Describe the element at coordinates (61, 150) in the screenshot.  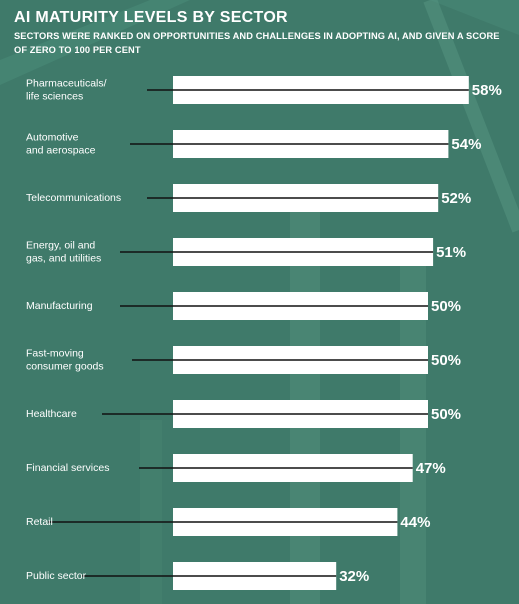
I see `category-label-1-line-1: and aerospace` at that location.